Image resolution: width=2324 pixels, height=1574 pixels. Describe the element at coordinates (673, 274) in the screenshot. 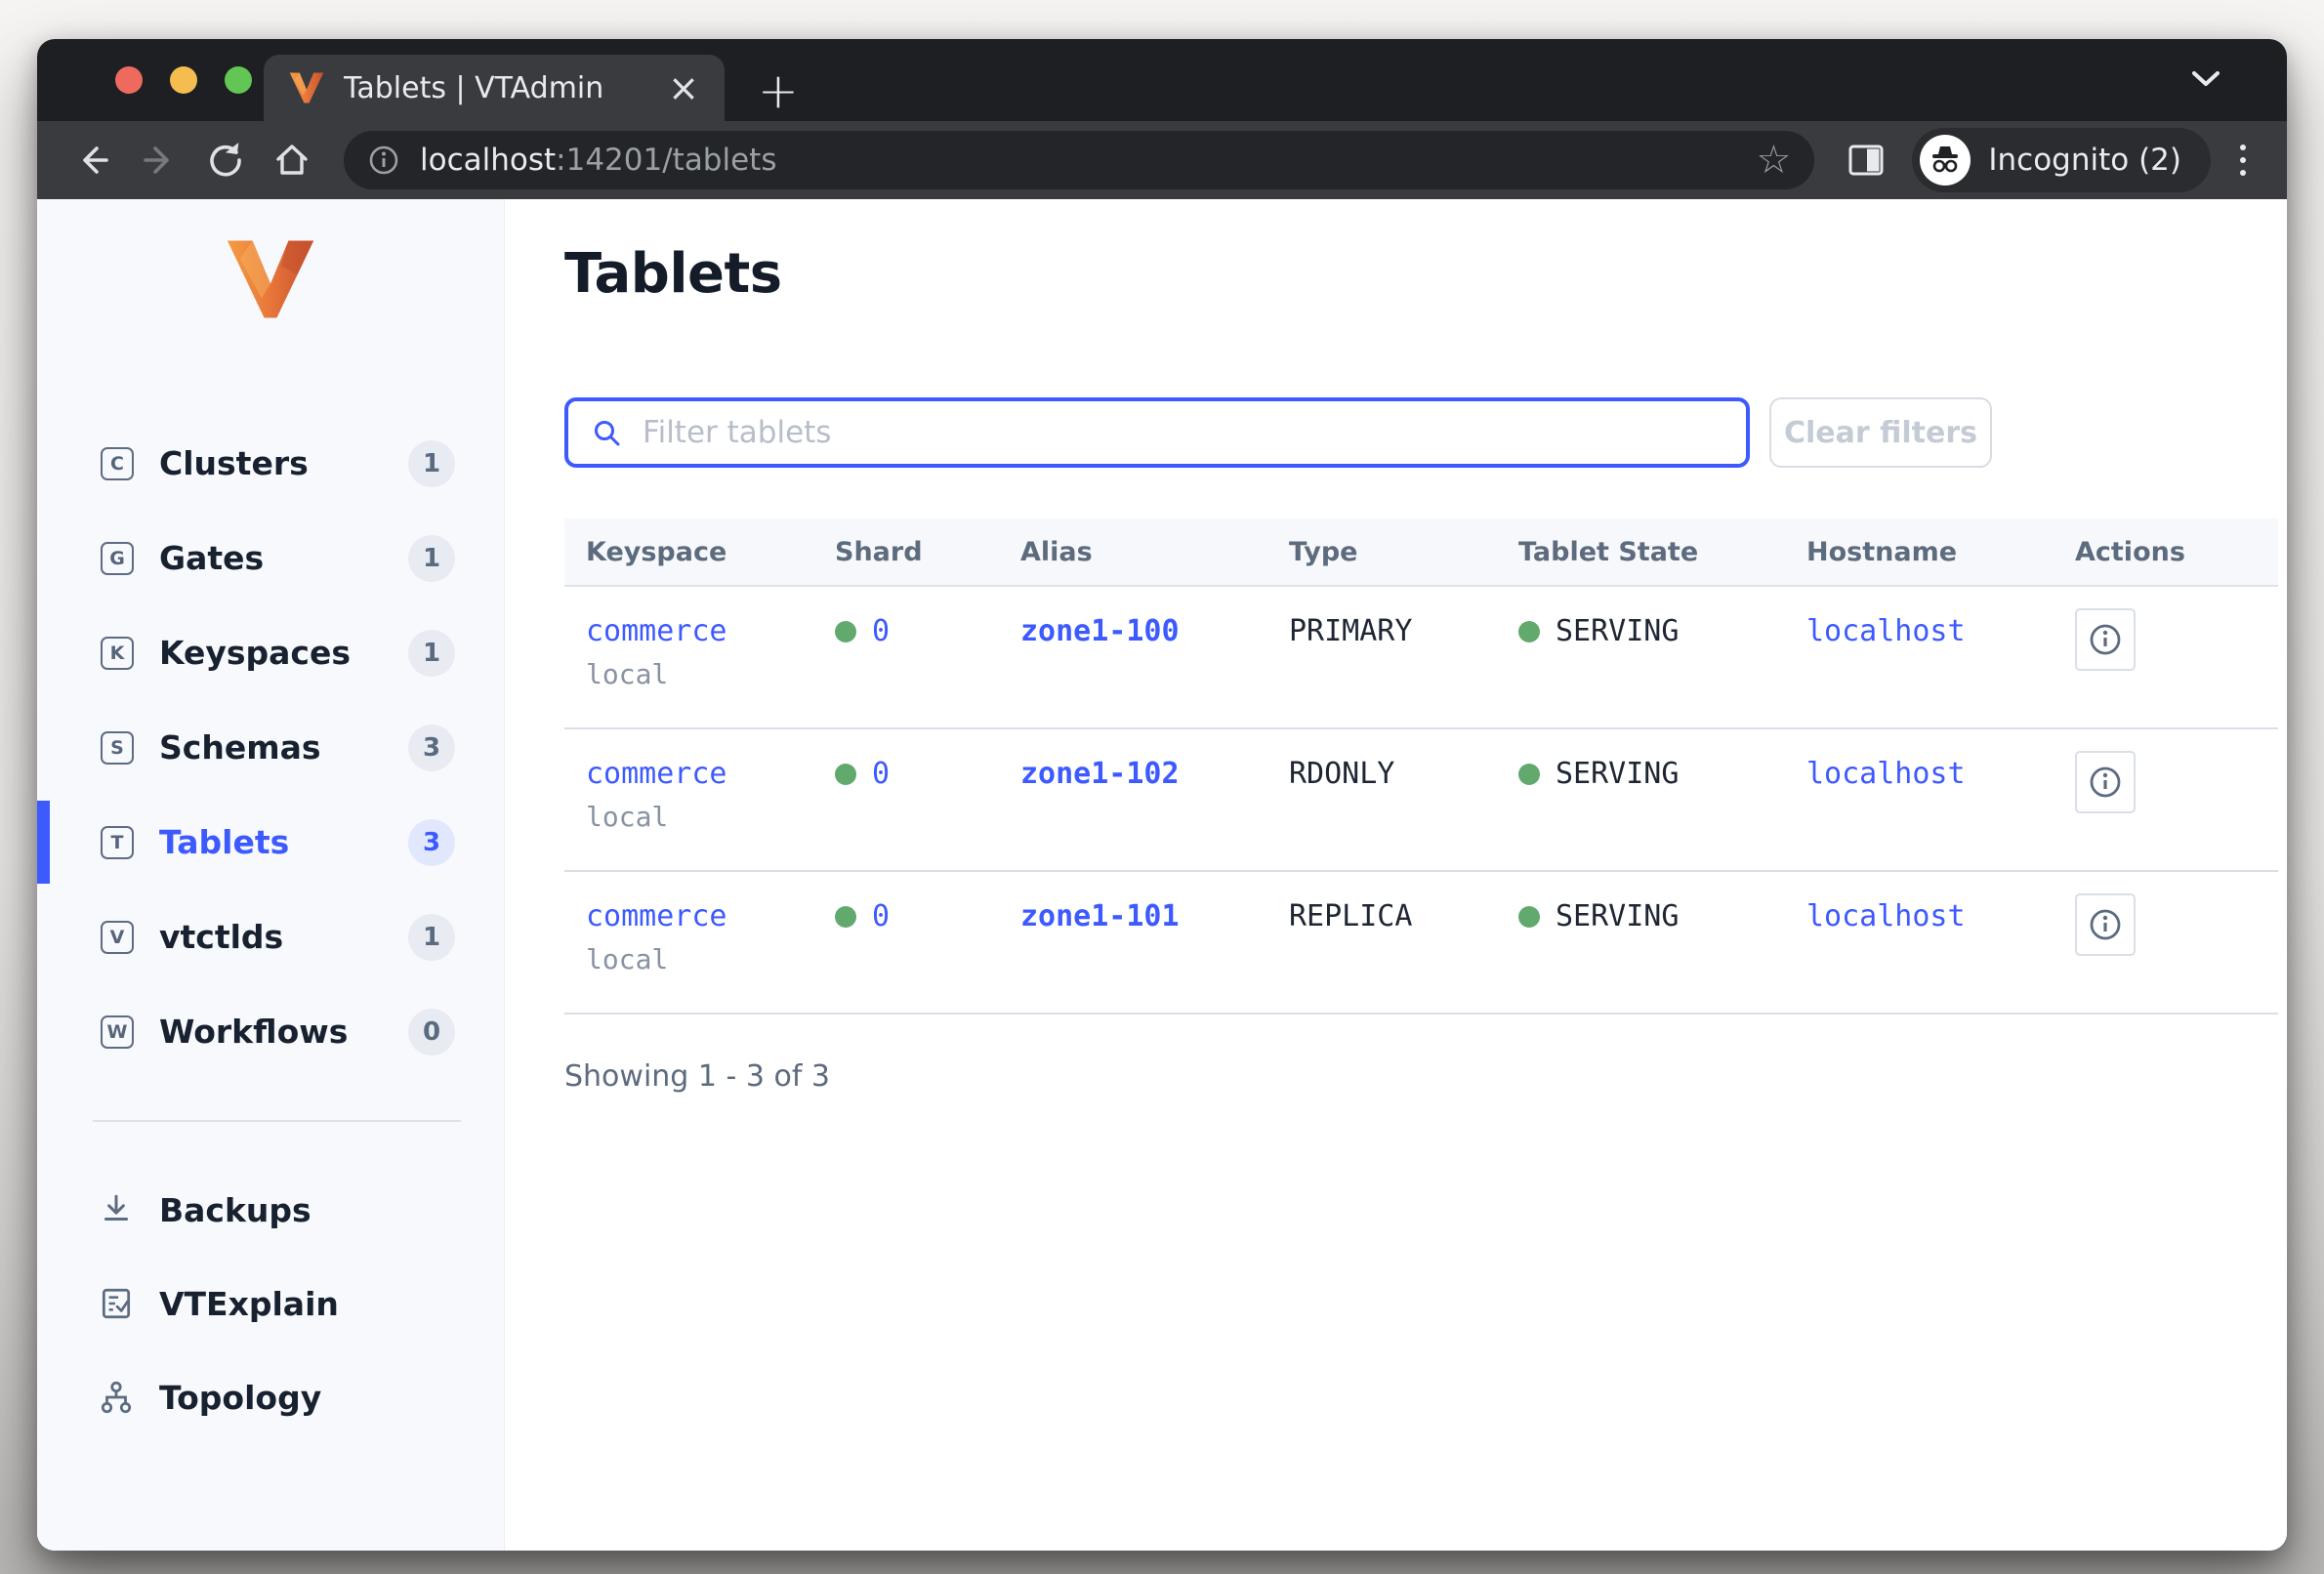

I see `page-title: Tablets` at that location.